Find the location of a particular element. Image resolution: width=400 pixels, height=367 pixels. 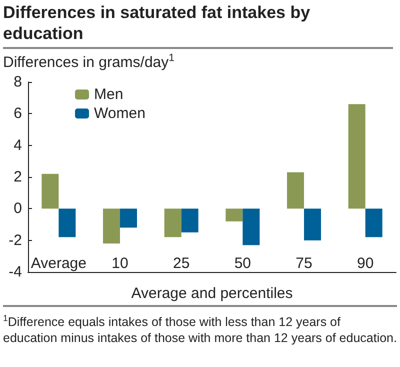

x-tick-label: 75 is located at coordinates (304, 263).